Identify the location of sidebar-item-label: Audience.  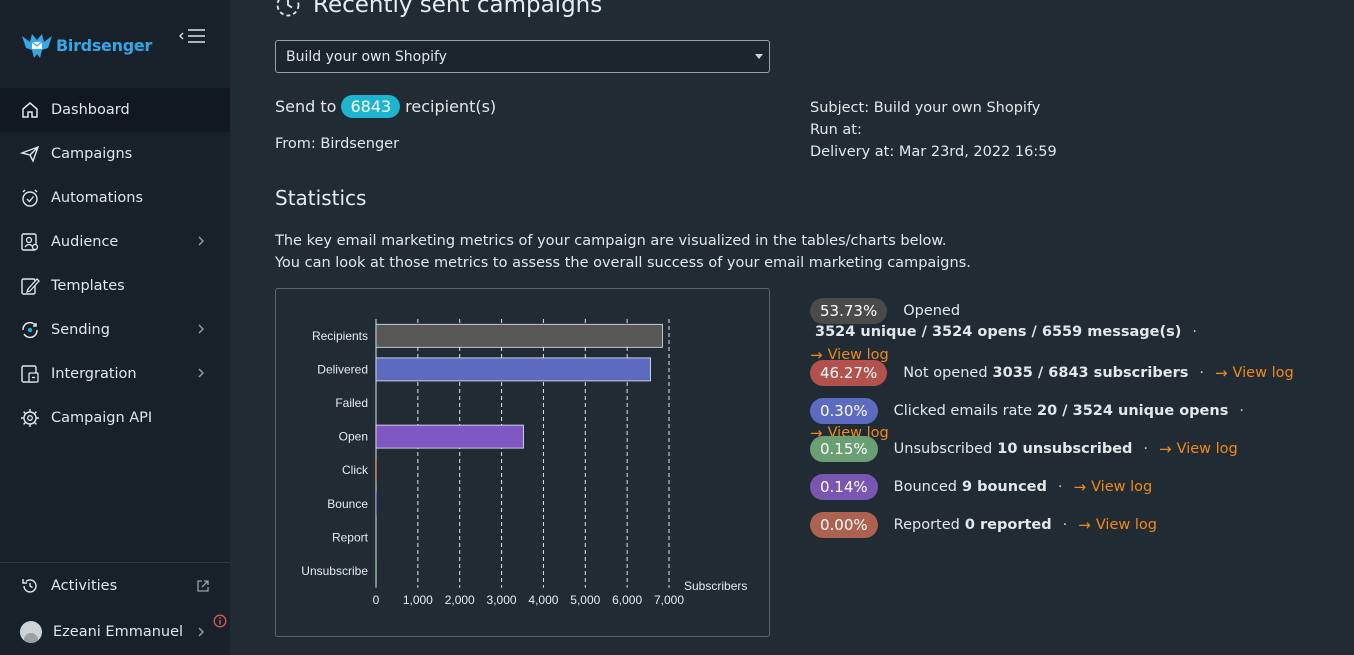
(85, 242).